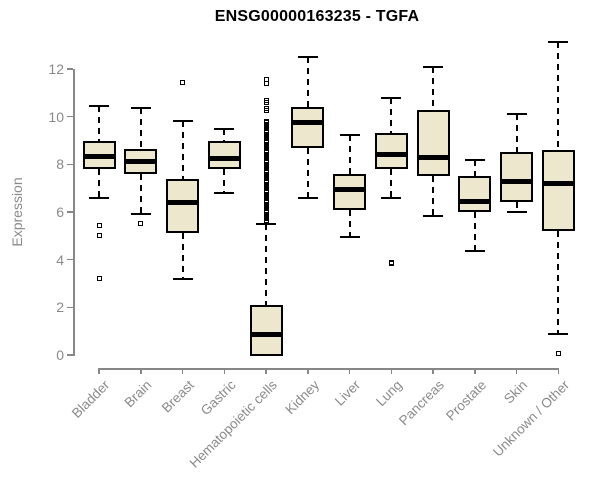  I want to click on whisker-cap-high-gastric, so click(224, 128).